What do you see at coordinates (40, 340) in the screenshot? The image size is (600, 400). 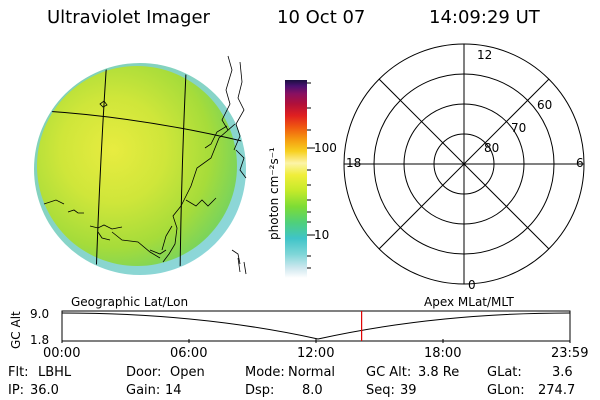 I see `timeline-y-bottom: 1.8` at bounding box center [40, 340].